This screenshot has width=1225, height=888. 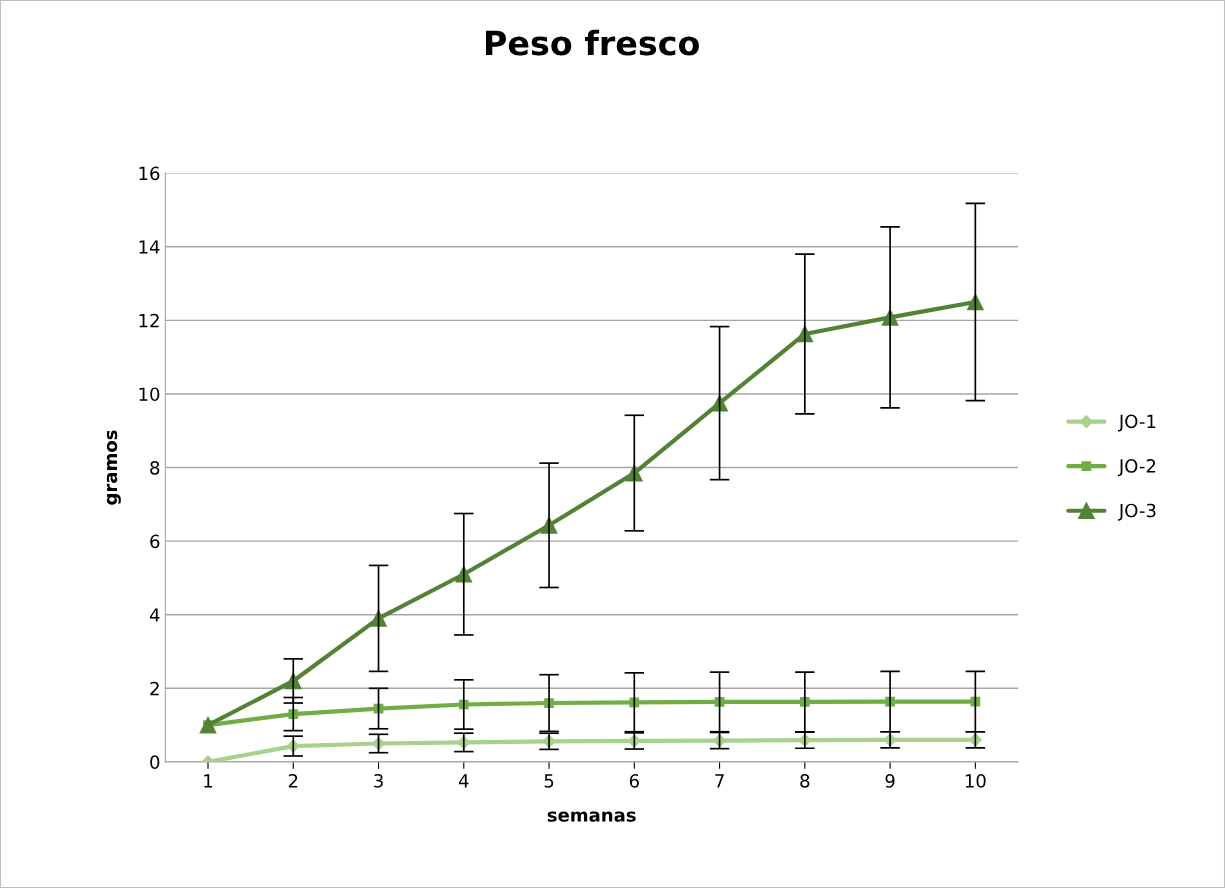 I want to click on x-tick-label: 6, so click(x=634, y=781).